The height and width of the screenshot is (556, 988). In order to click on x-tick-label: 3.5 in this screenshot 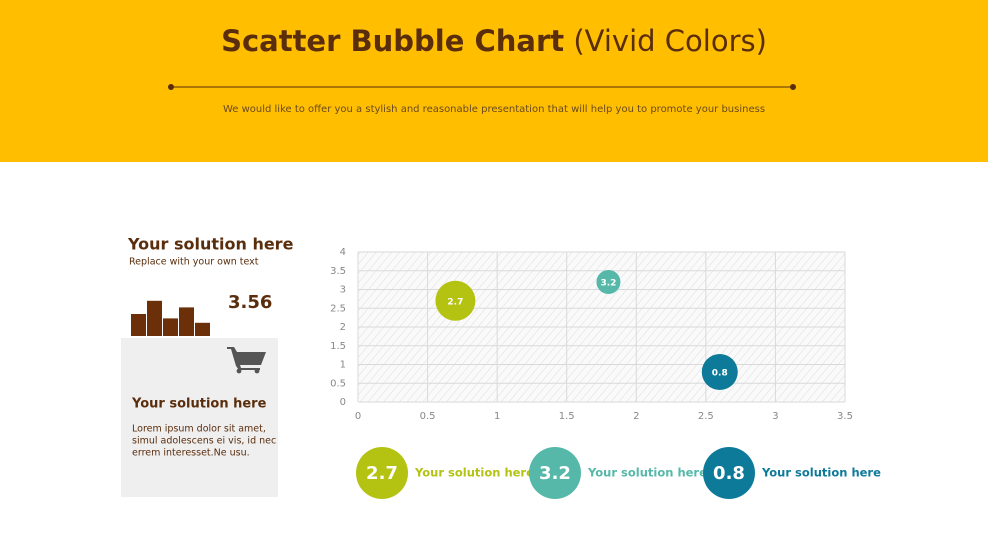, I will do `click(845, 416)`.